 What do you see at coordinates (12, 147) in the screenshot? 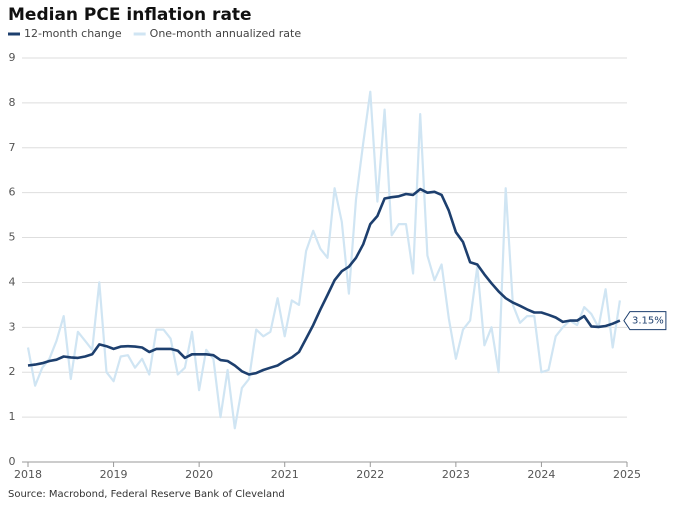
I see `y-tick-label: 7` at bounding box center [12, 147].